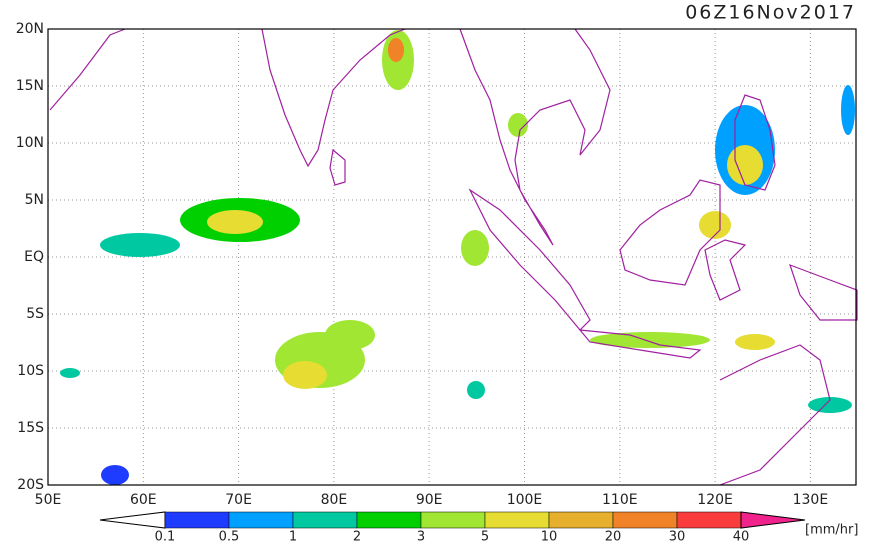  Describe the element at coordinates (485, 537) in the screenshot. I see `colorbar-label: 5` at that location.